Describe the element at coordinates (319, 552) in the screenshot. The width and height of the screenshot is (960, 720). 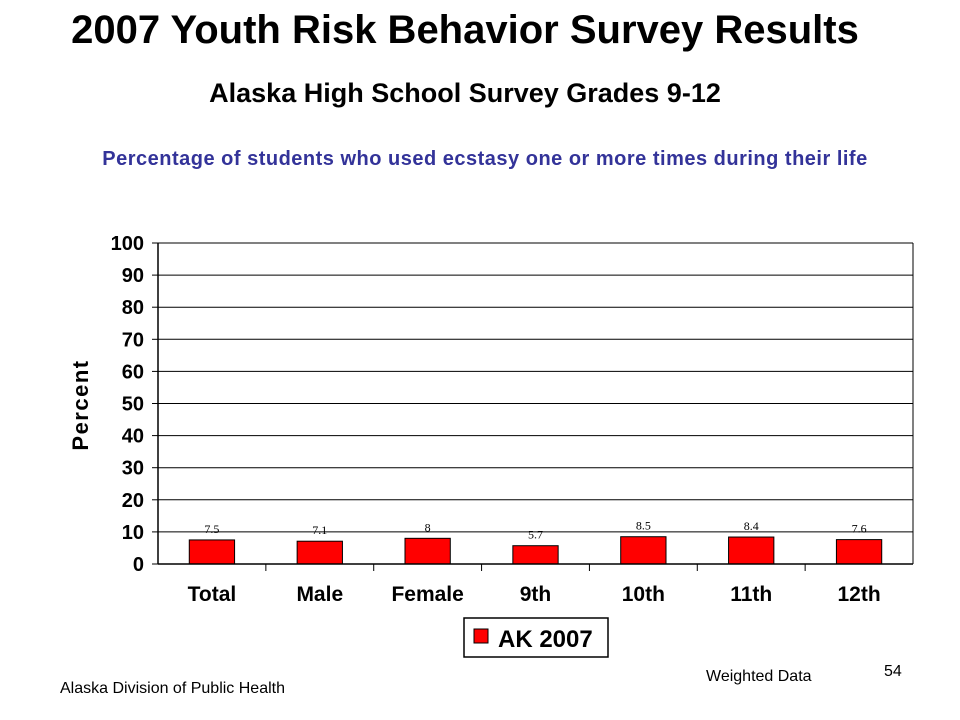
I see `bar-male` at that location.